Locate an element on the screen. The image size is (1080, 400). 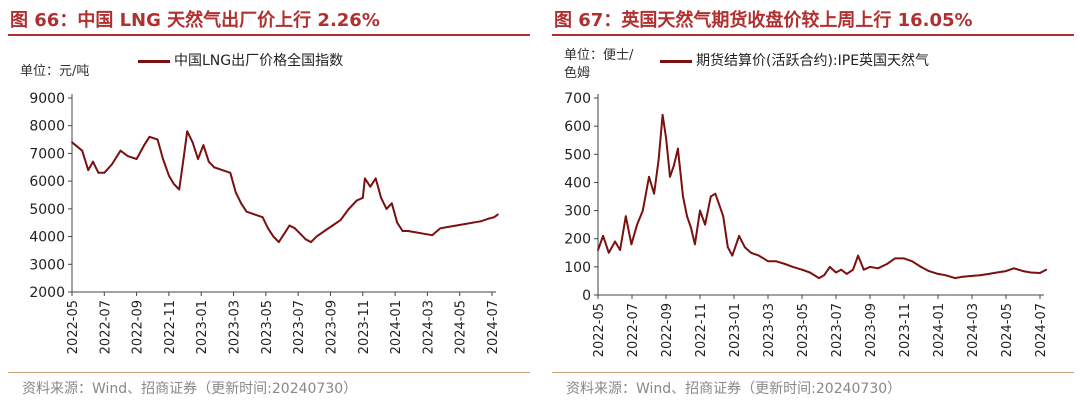
chart-title: 图 66：中国 LNG 天然气出厂价上行 2.26% is located at coordinates (195, 20).